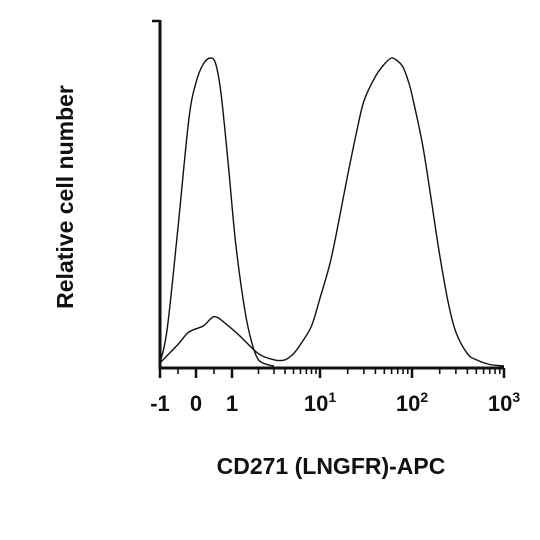  I want to click on x-axis-tick-labels: -1 0 1 10¹ 10² 10³, so click(335, 402).